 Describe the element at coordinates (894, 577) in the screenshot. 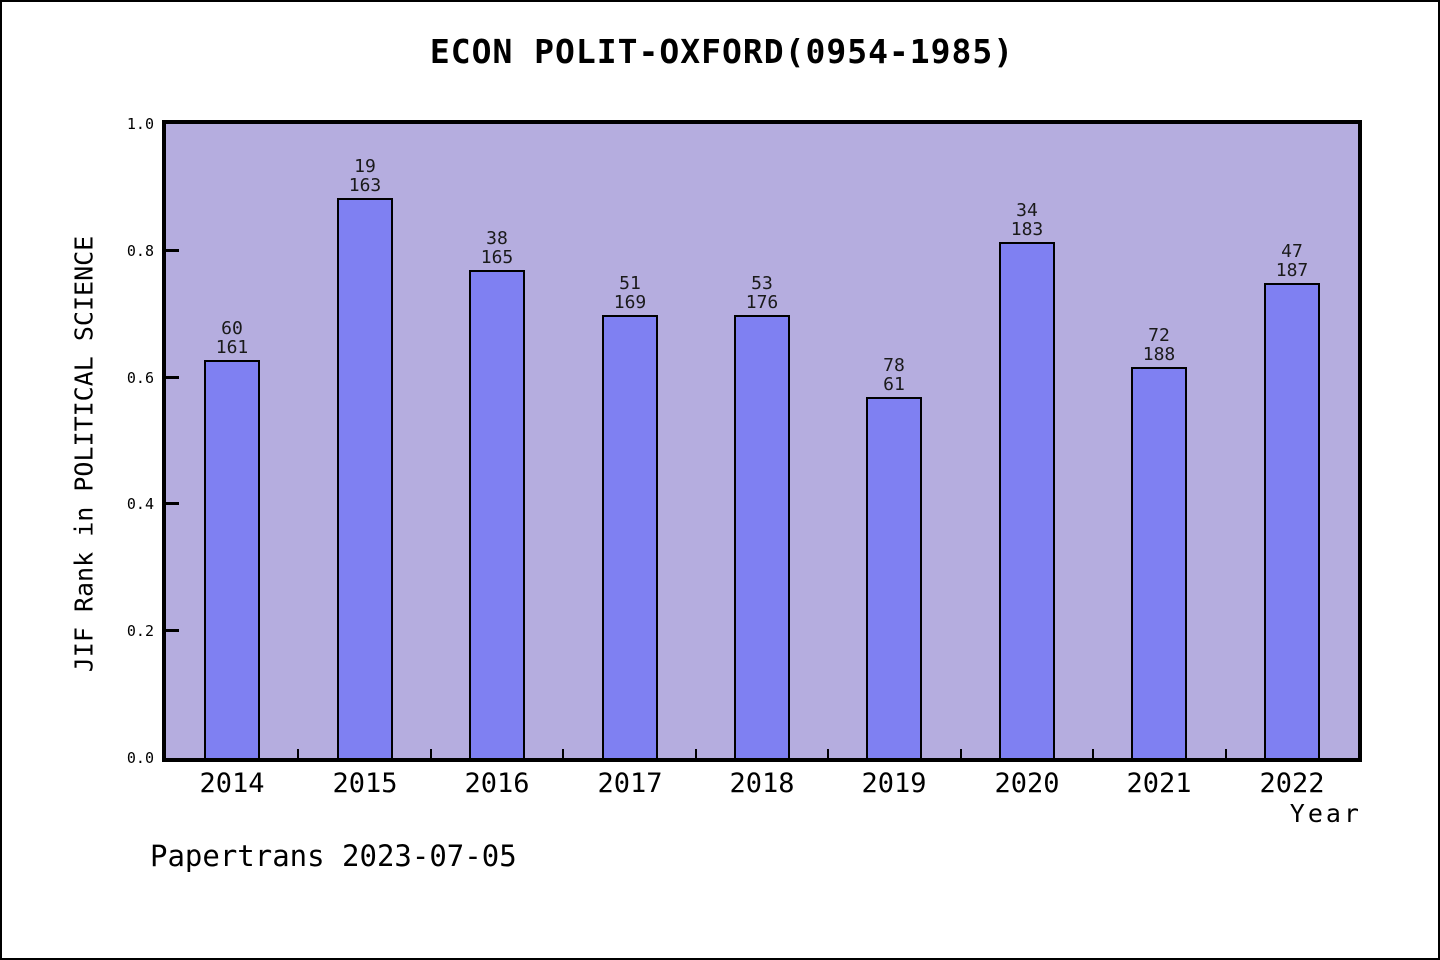

I see `bar-2019` at that location.